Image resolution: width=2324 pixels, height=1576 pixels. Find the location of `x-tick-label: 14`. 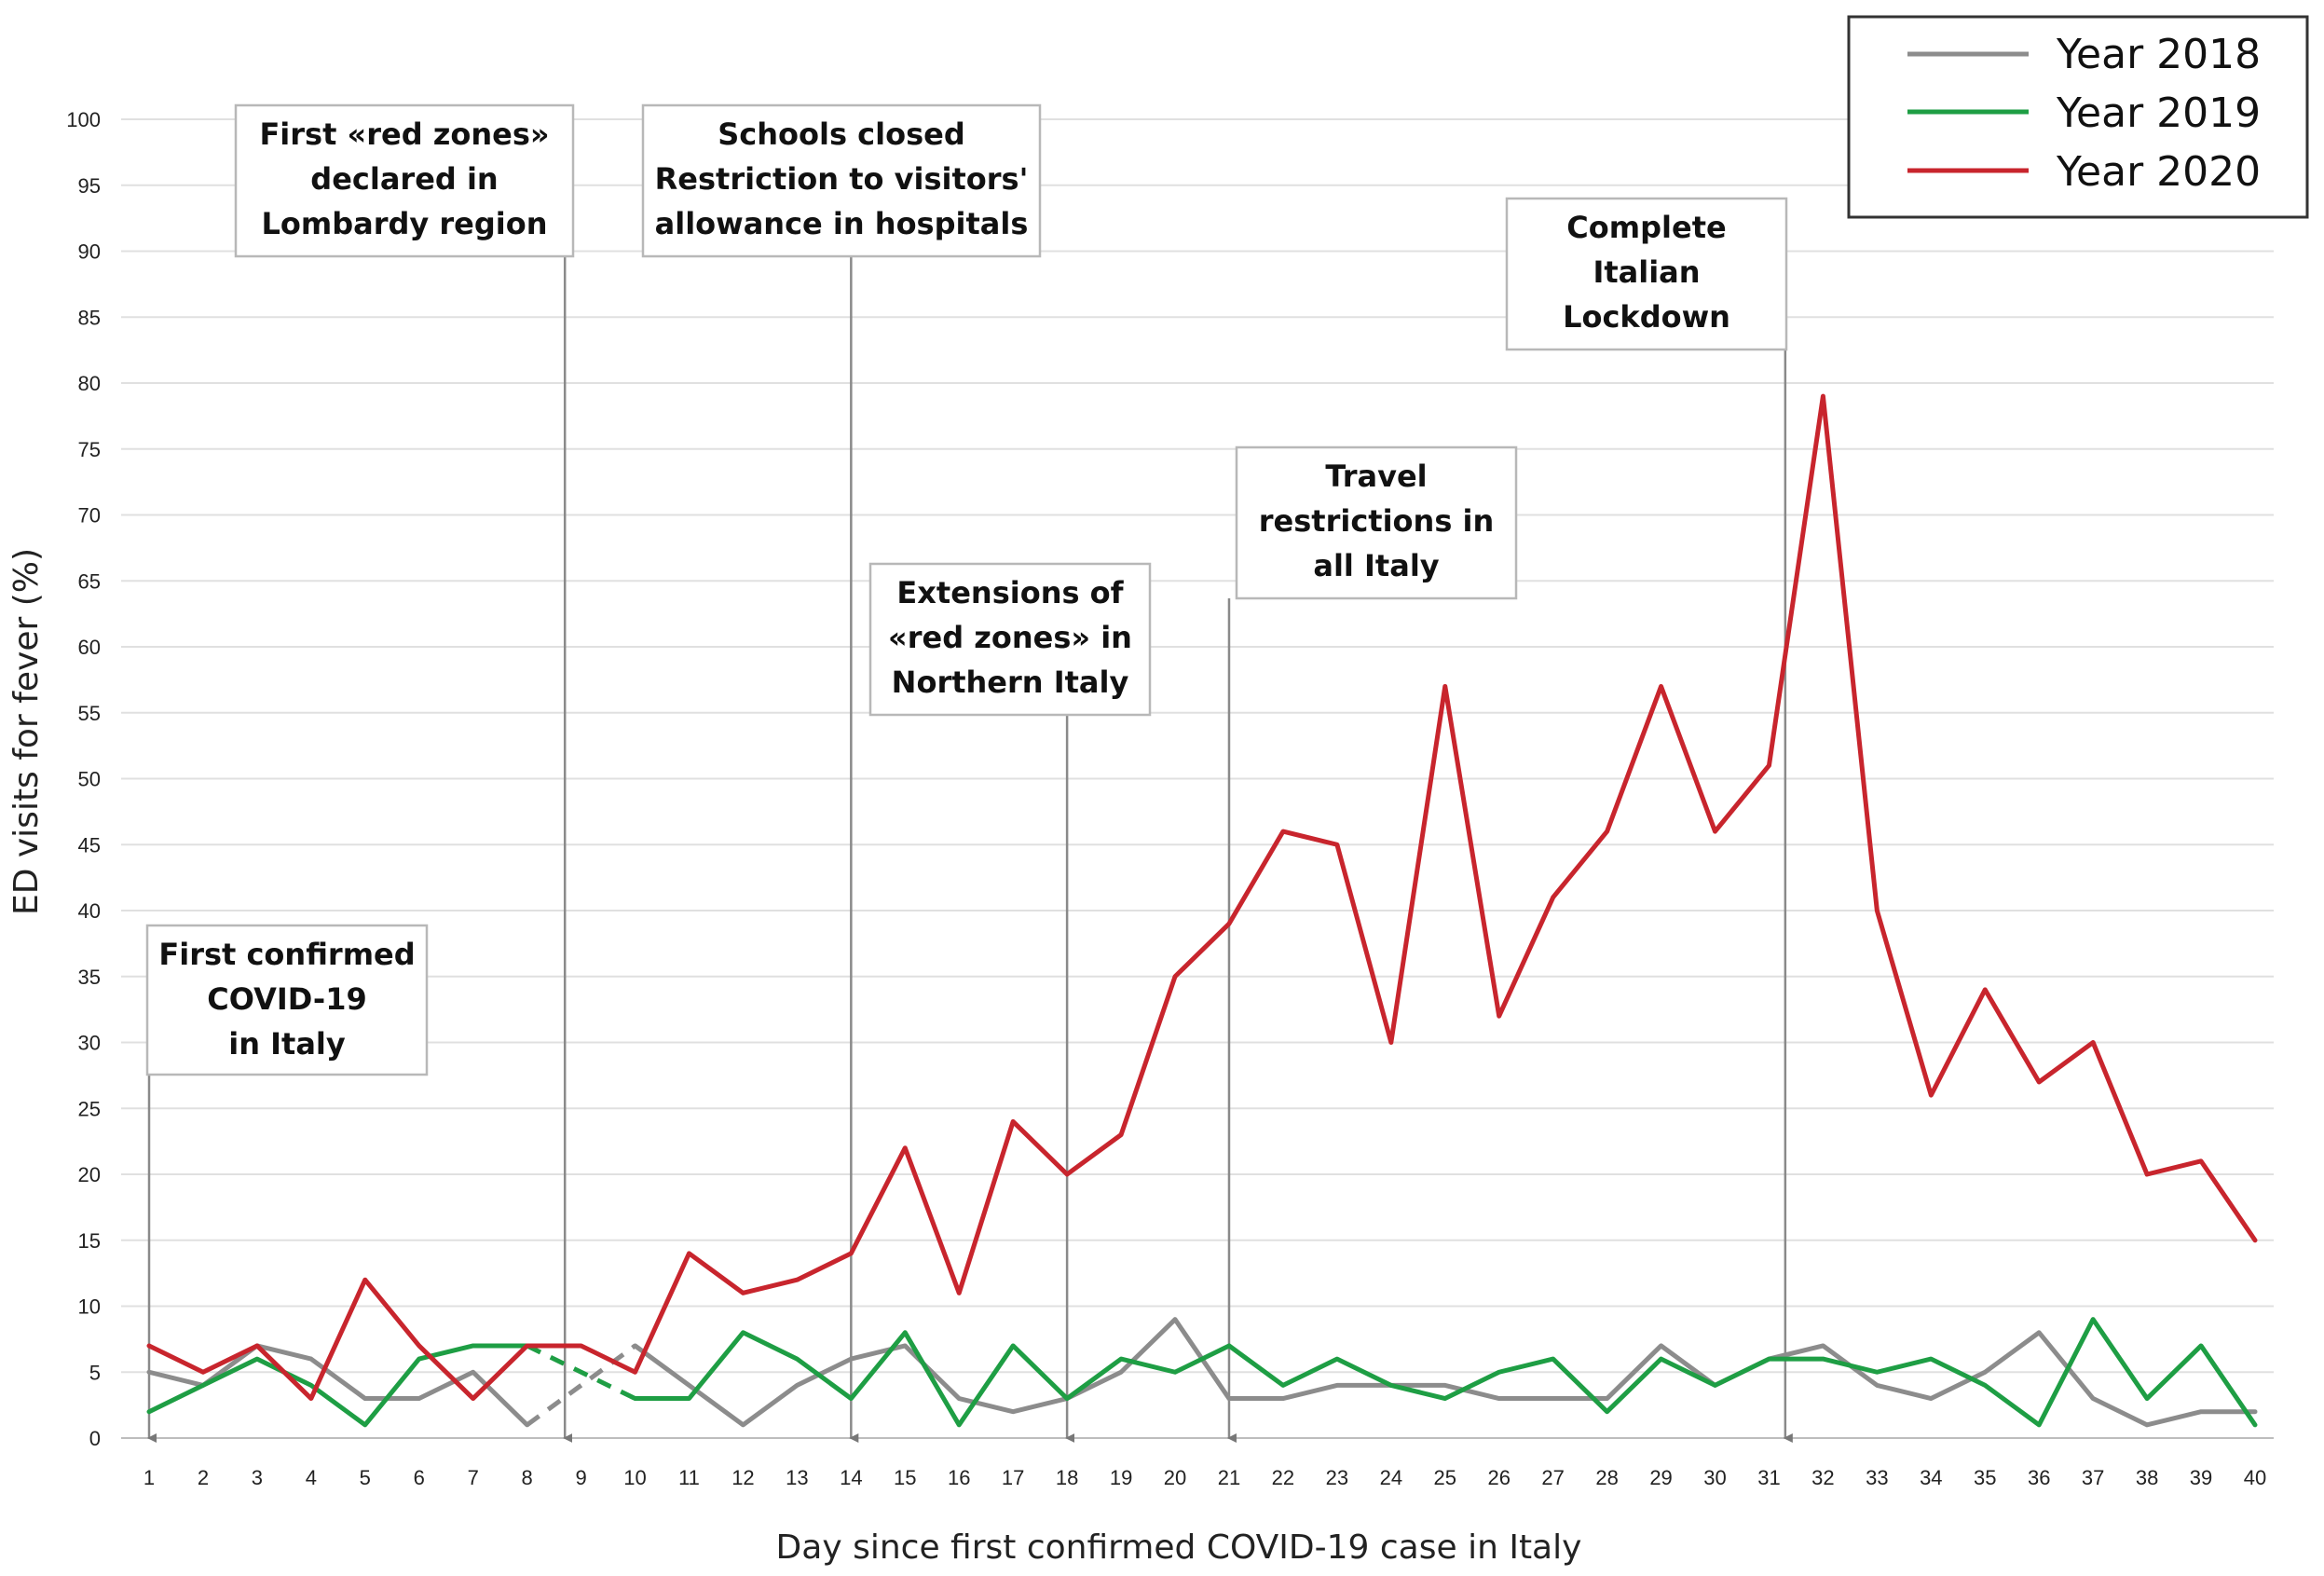

x-tick-label: 14 is located at coordinates (851, 1477).